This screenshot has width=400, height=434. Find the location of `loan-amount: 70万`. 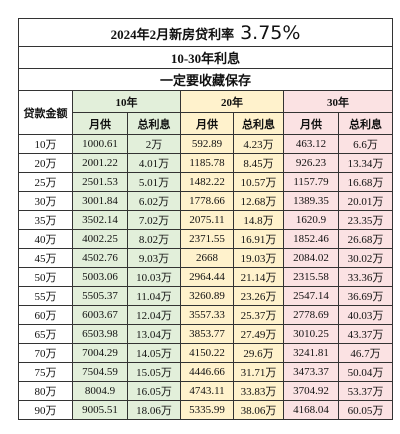

loan-amount: 70万 is located at coordinates (45, 353).